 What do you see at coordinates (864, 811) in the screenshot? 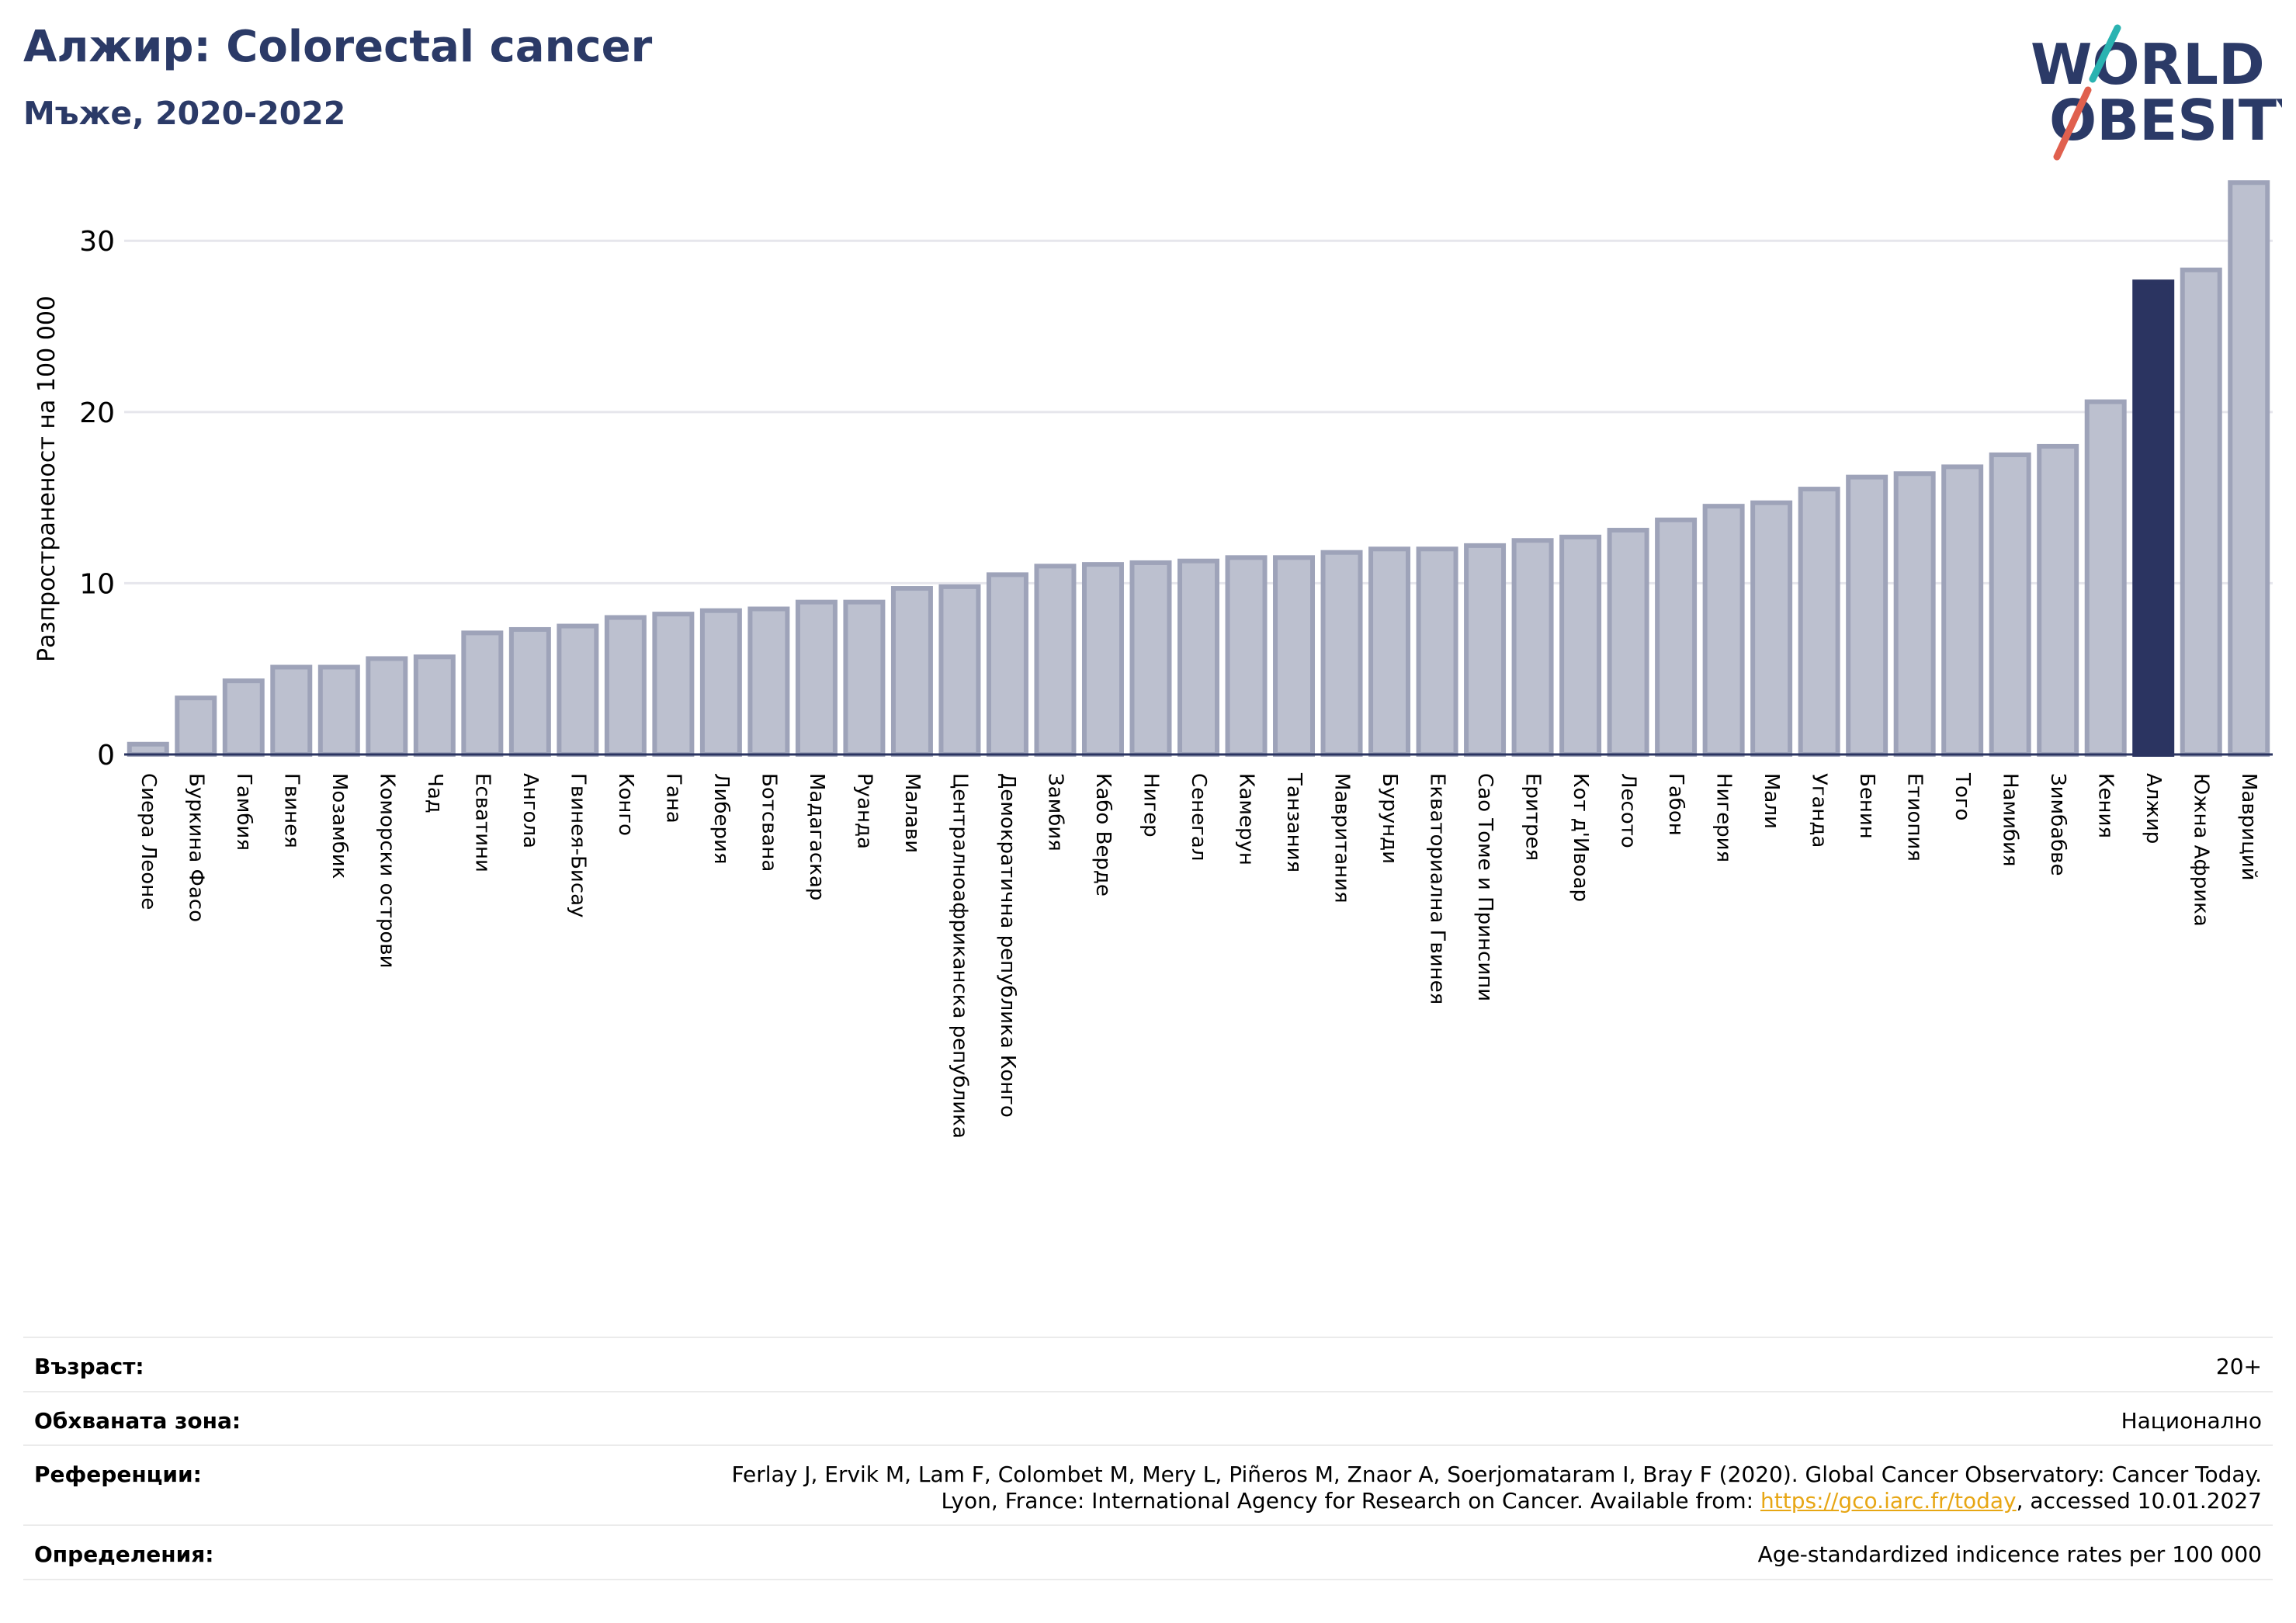
I see `x-tick-label: Руанда` at bounding box center [864, 811].